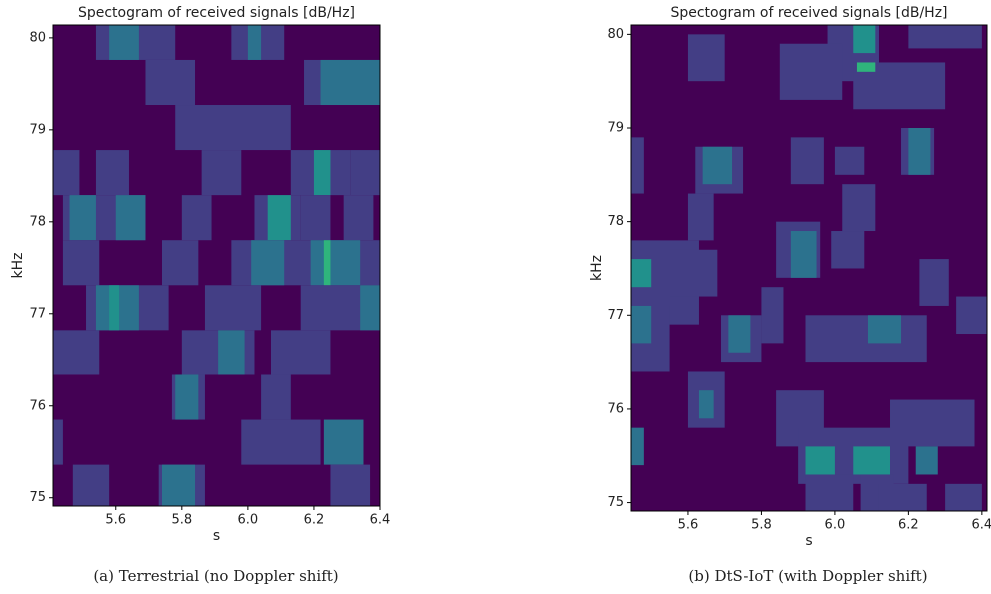 This screenshot has width=991, height=594. Describe the element at coordinates (215, 576) in the screenshot. I see `figure-caption: (a) Terrestrial (no Doppler shift)` at that location.